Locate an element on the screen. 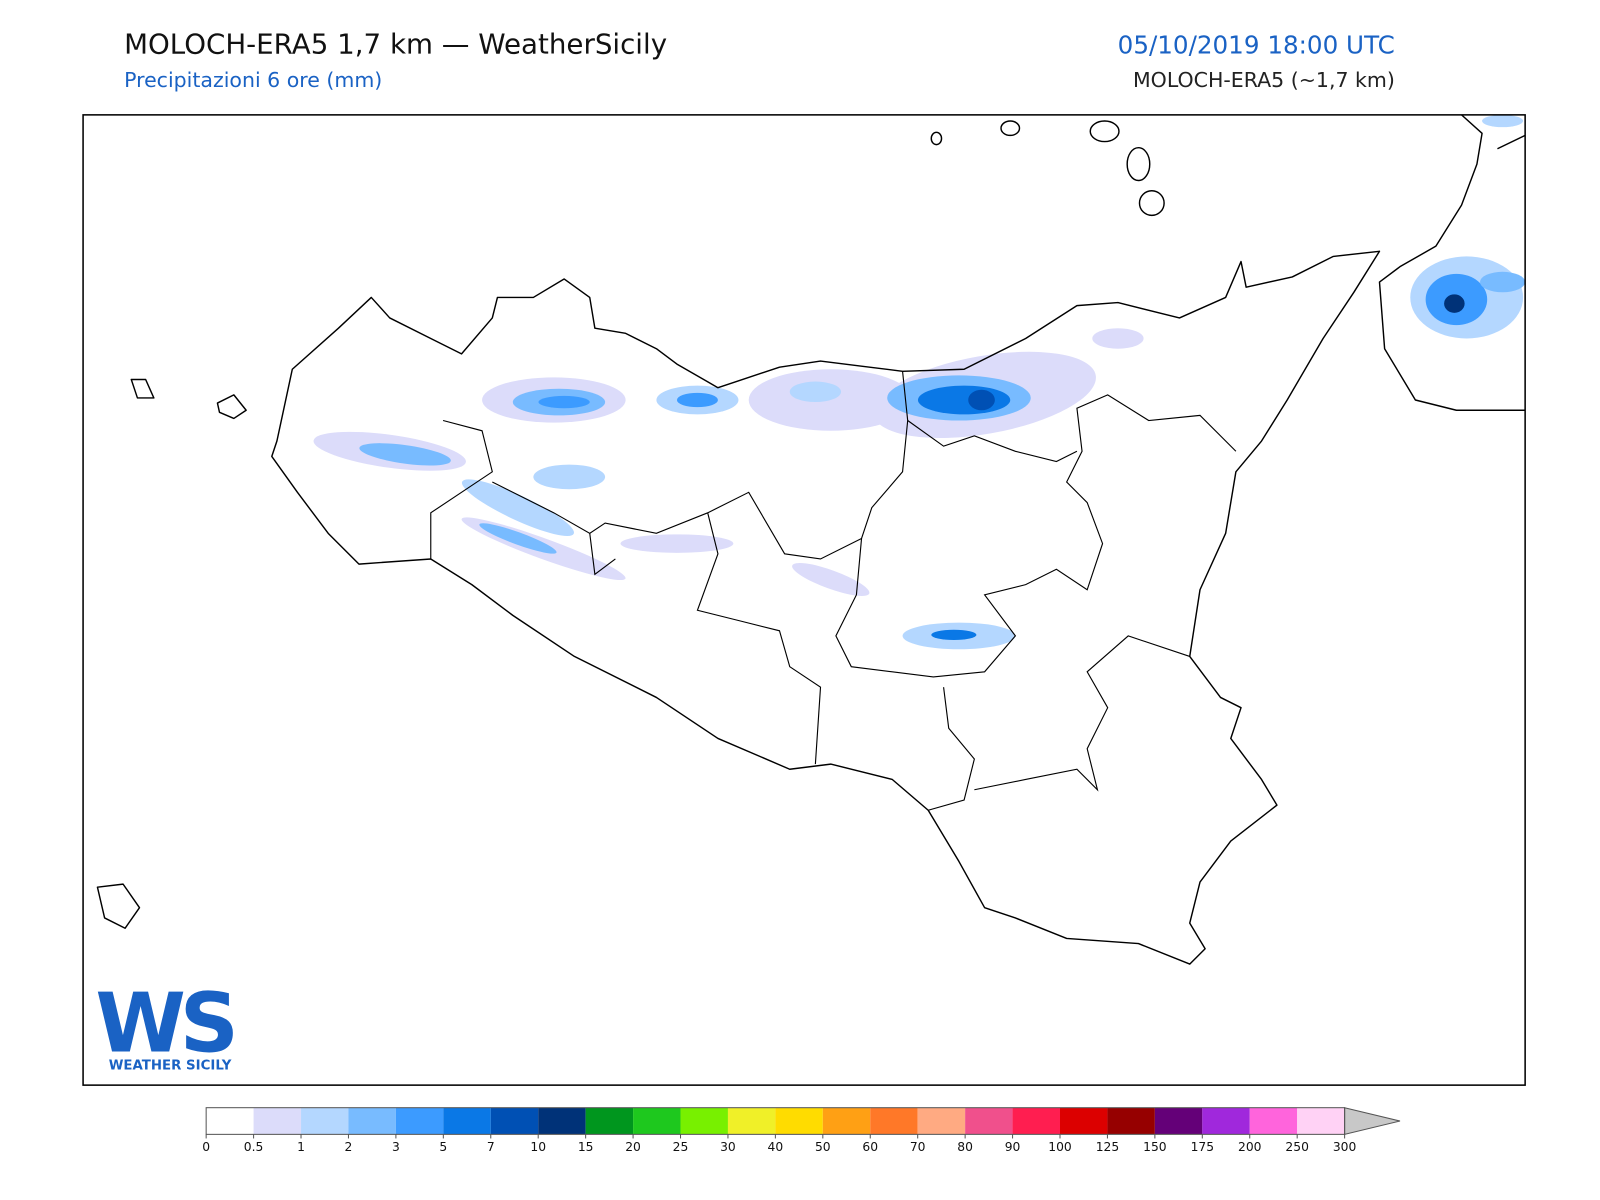 This screenshot has height=1200, width=1600. colorbar-tick-label: 2 is located at coordinates (349, 1147).